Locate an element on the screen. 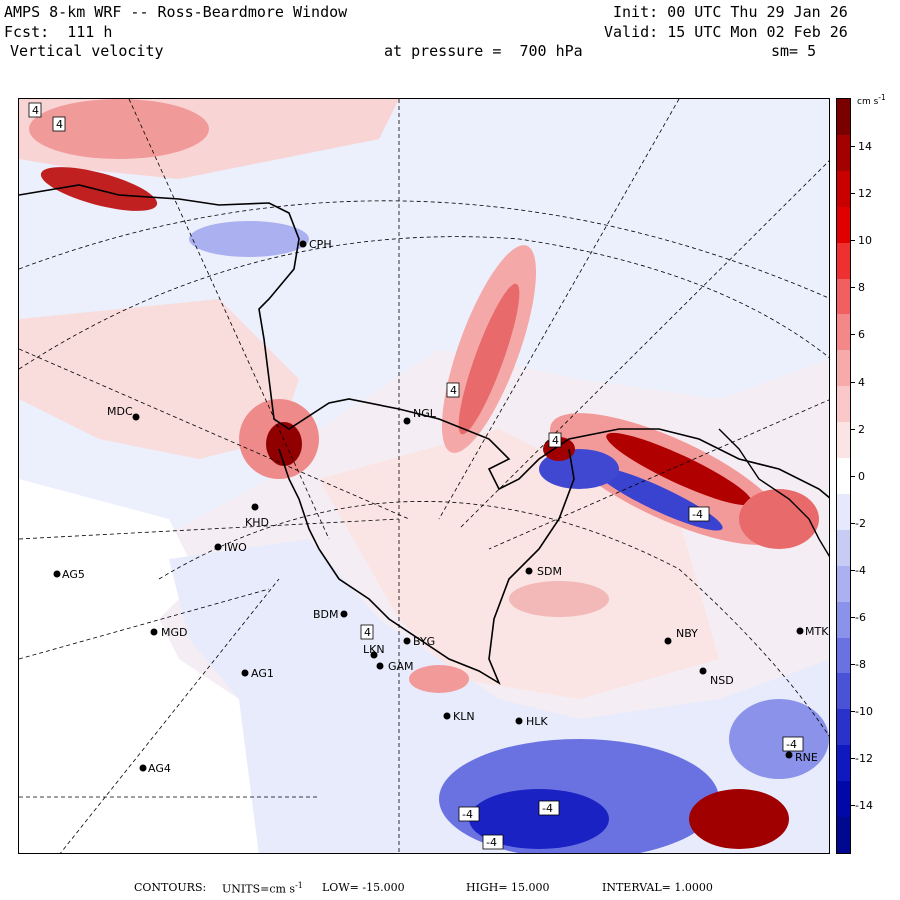 The height and width of the screenshot is (900, 900). svg-text: KLN is located at coordinates (464, 716).